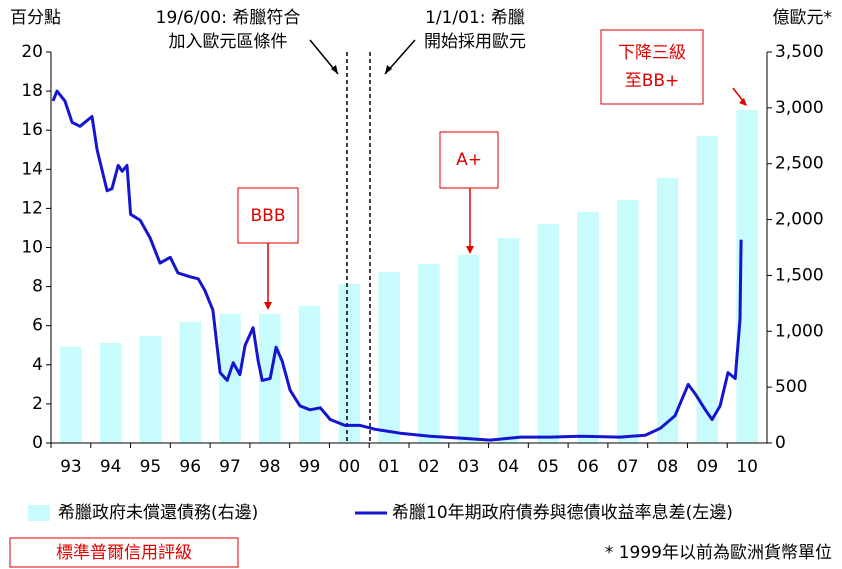  I want to click on y-tick-label: 4, so click(37, 365).